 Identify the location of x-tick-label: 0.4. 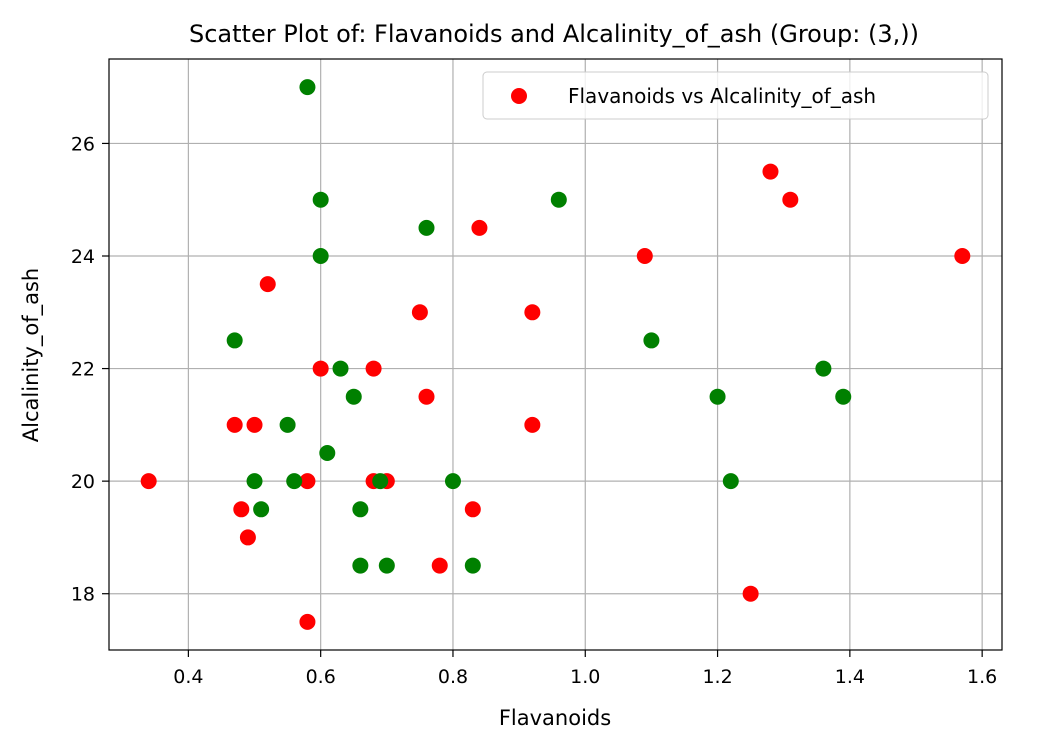
(188, 677).